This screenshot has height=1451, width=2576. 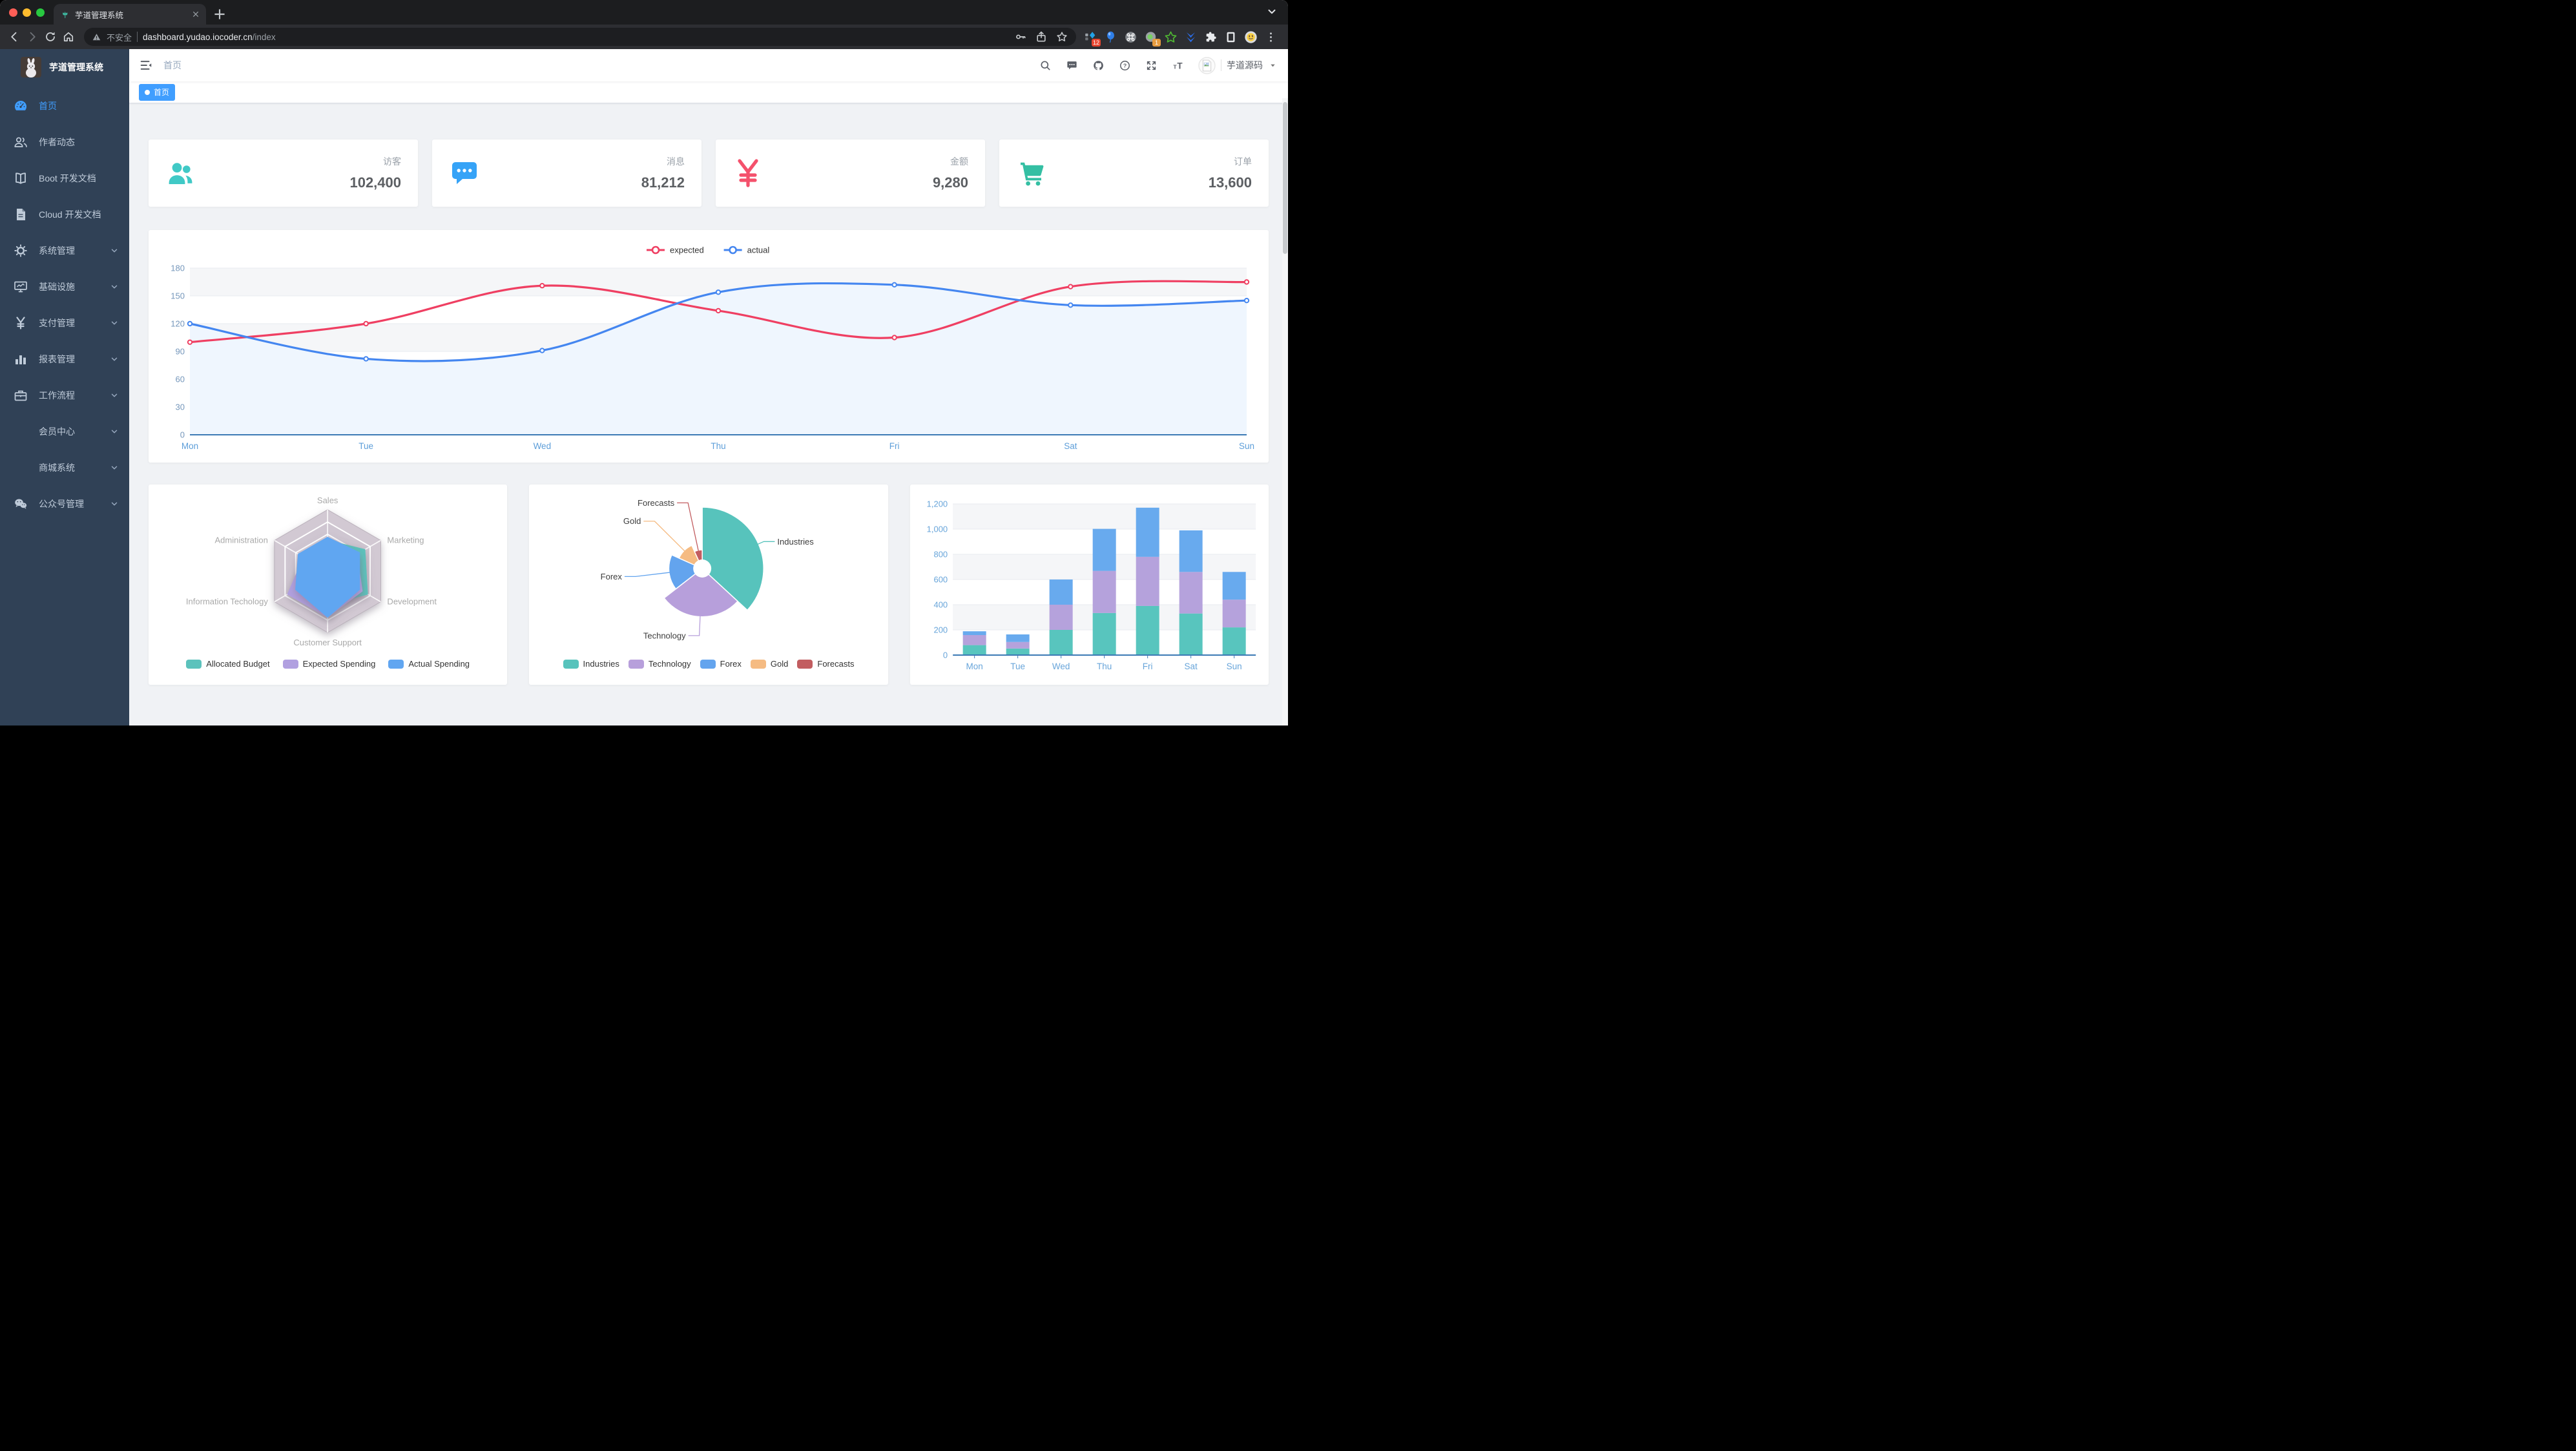 What do you see at coordinates (825, 664) in the screenshot?
I see `legend-item: Forecasts` at bounding box center [825, 664].